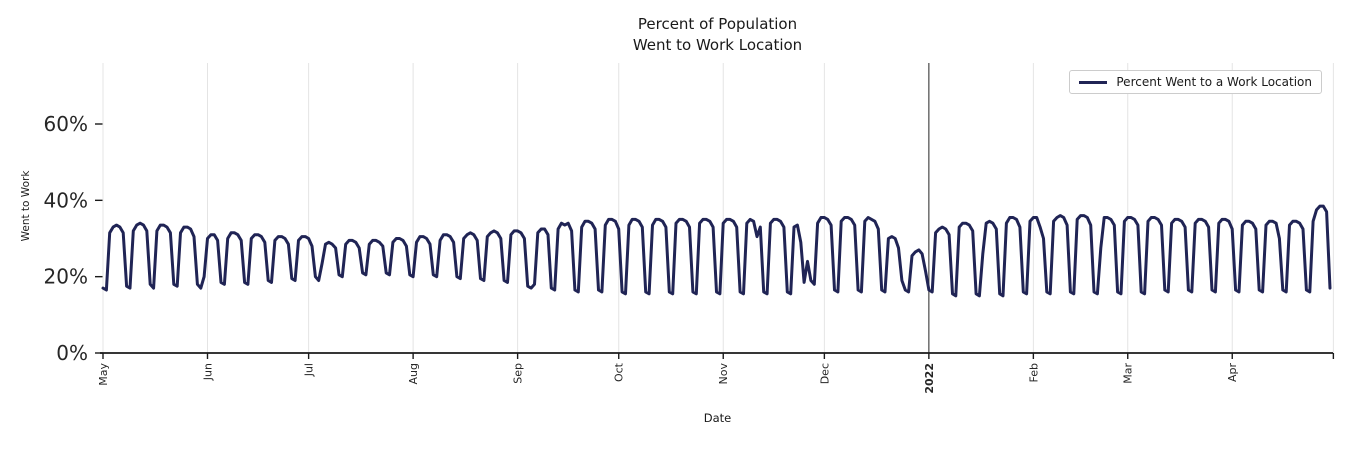 The image size is (1350, 450). What do you see at coordinates (723, 374) in the screenshot?
I see `x-tick-label: Nov` at bounding box center [723, 374].